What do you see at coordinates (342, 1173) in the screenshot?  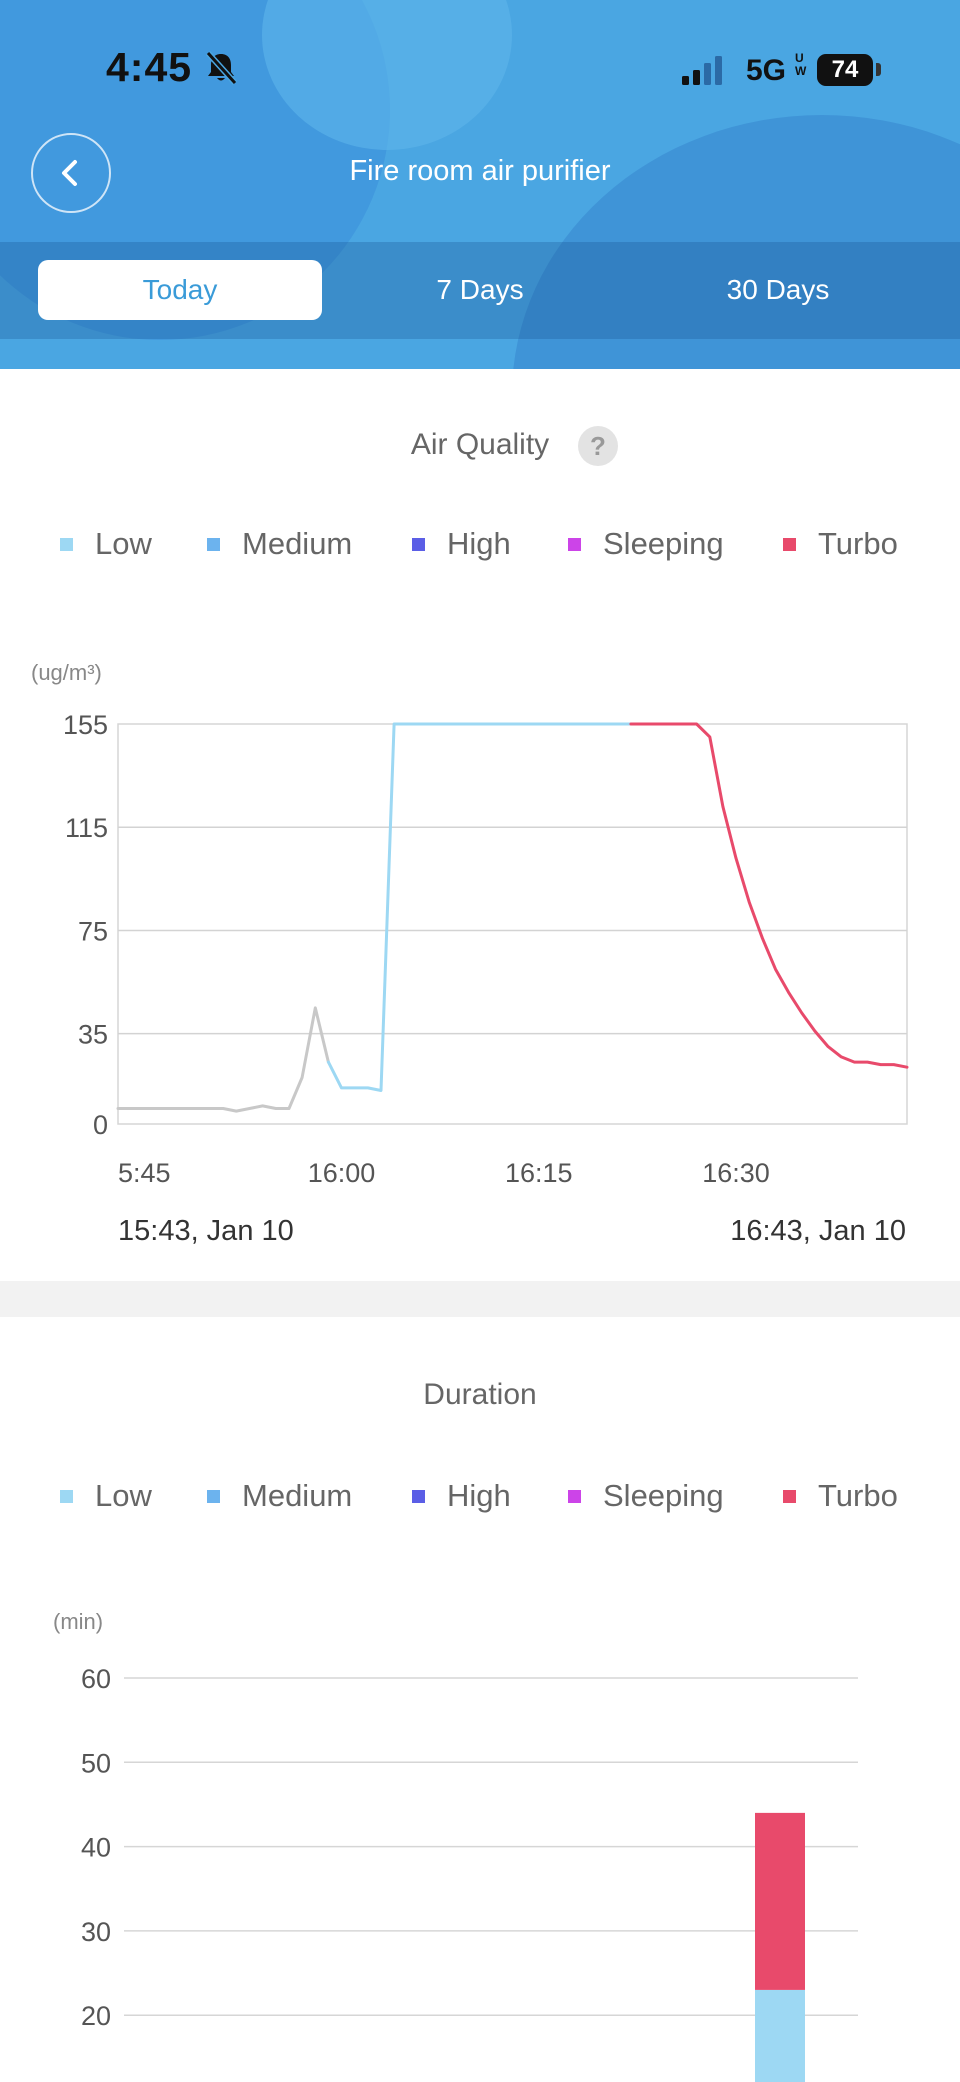 I see `x-tick-label: 16:00` at bounding box center [342, 1173].